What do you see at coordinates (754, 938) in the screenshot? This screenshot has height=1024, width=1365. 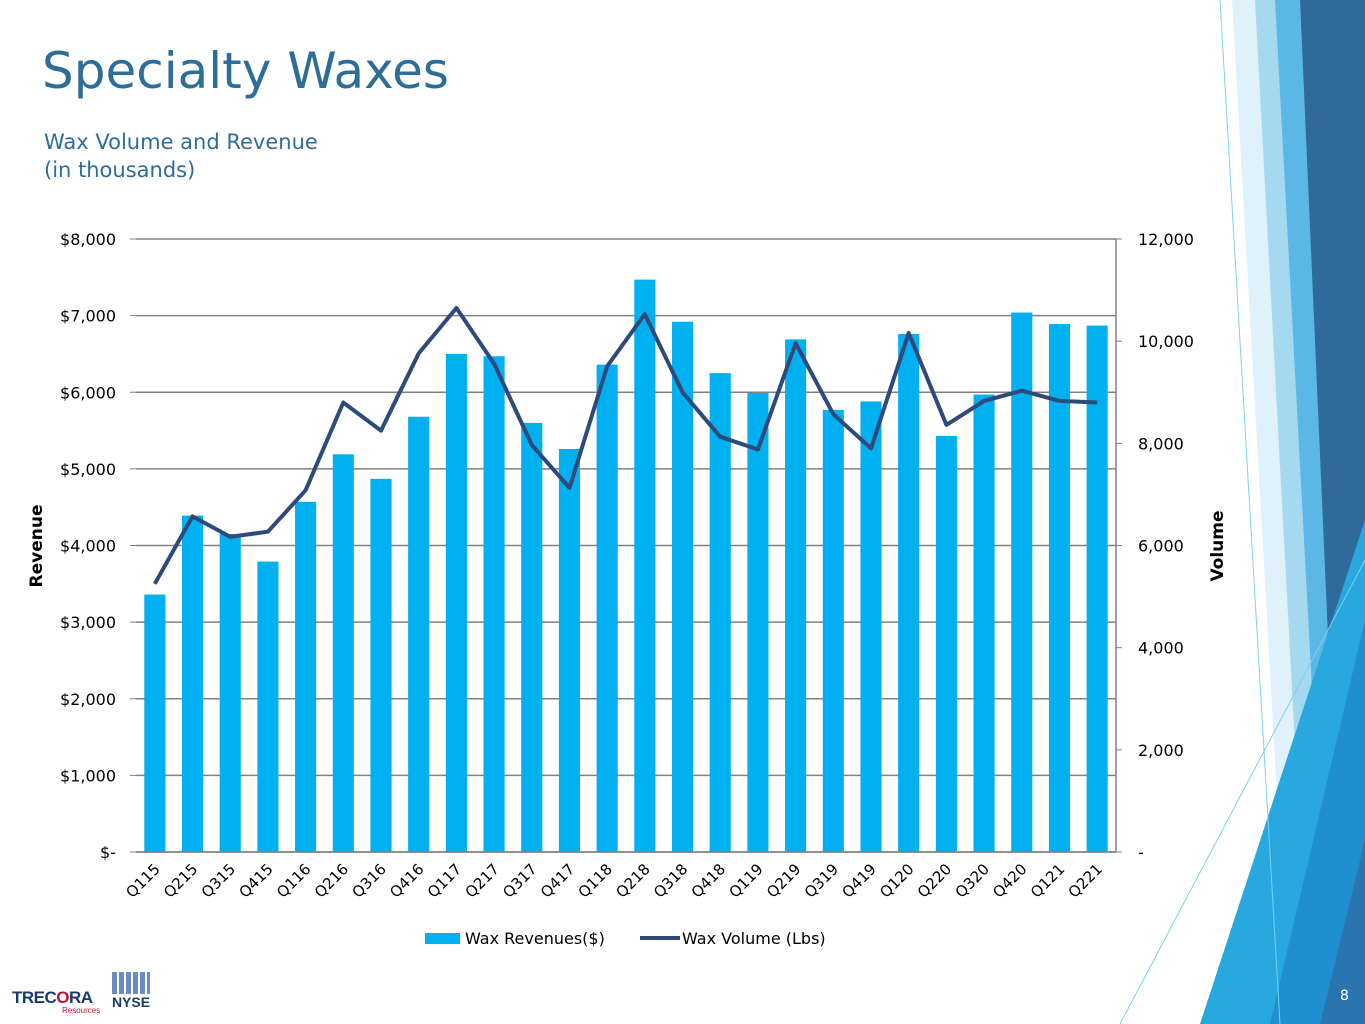 I see `legend-line-label: Wax Volume (Lbs)` at bounding box center [754, 938].